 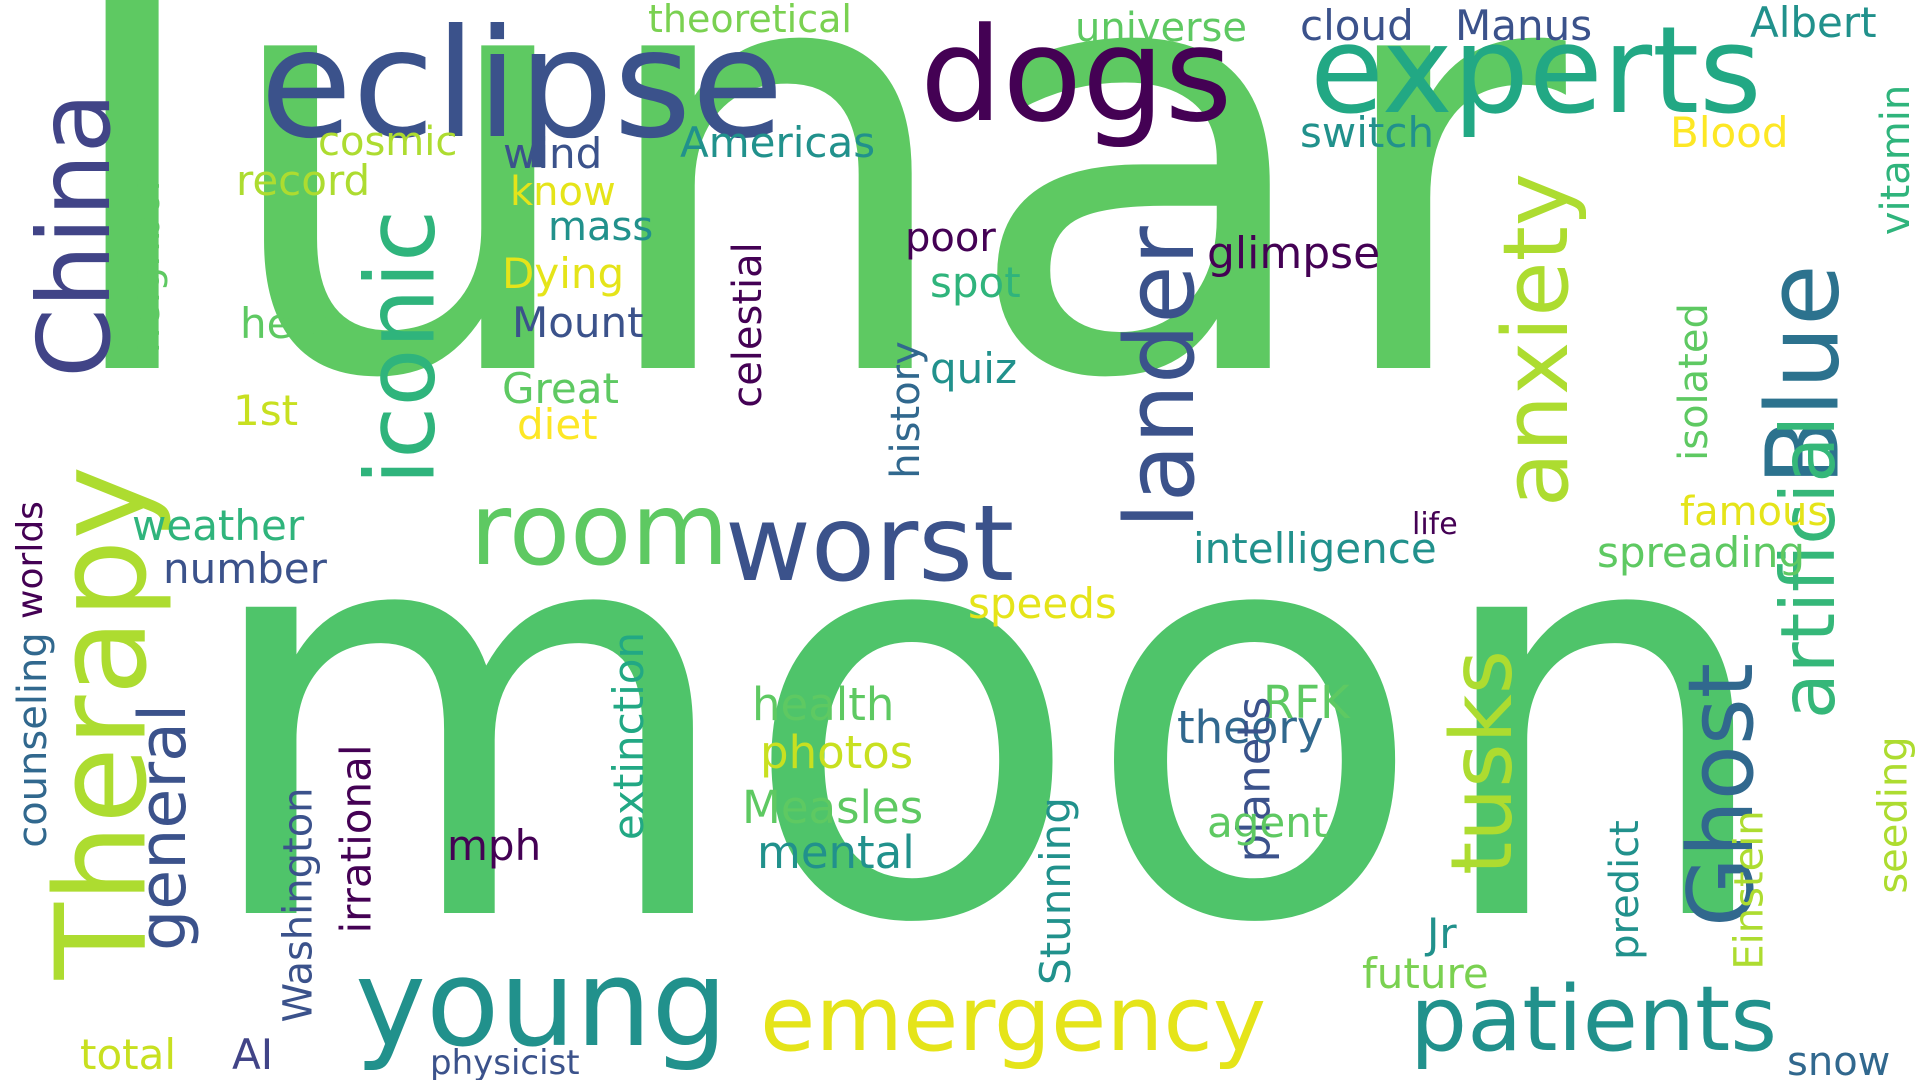 What do you see at coordinates (1160, 377) in the screenshot?
I see `word-lander: lander` at bounding box center [1160, 377].